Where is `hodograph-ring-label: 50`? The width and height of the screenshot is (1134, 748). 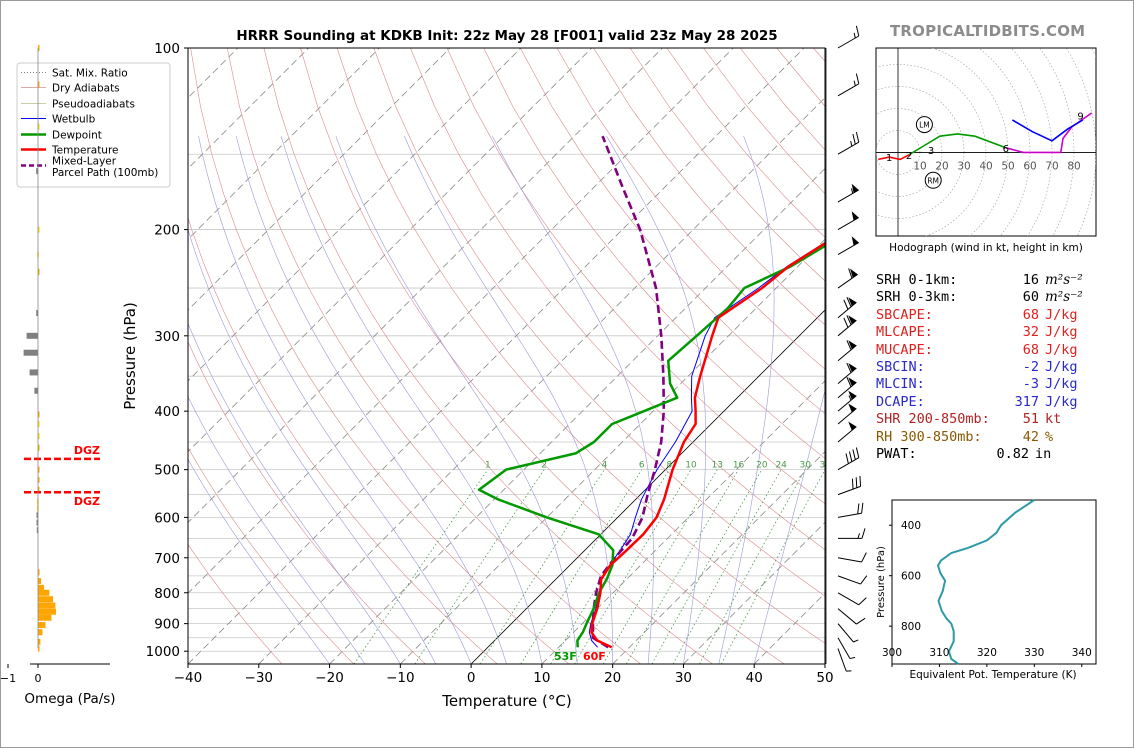 hodograph-ring-label: 50 is located at coordinates (1007, 166).